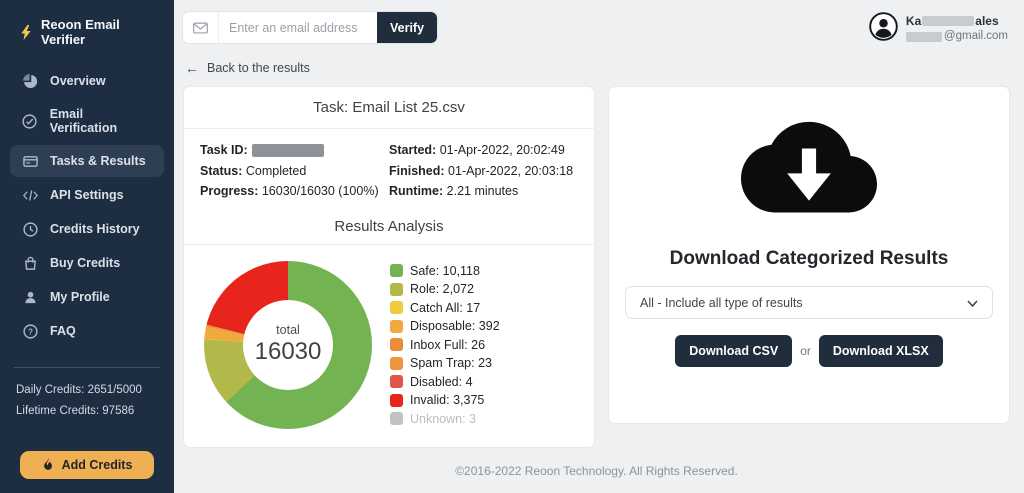  What do you see at coordinates (288, 330) in the screenshot?
I see `donut-center-label: total` at bounding box center [288, 330].